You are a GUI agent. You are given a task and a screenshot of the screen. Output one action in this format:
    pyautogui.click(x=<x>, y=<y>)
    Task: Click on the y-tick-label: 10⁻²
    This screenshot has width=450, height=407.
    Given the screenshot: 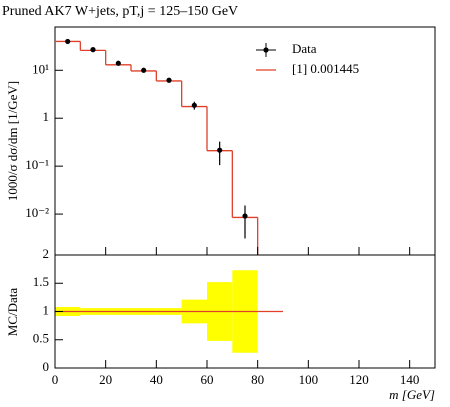 What is the action you would take?
    pyautogui.click(x=37, y=212)
    